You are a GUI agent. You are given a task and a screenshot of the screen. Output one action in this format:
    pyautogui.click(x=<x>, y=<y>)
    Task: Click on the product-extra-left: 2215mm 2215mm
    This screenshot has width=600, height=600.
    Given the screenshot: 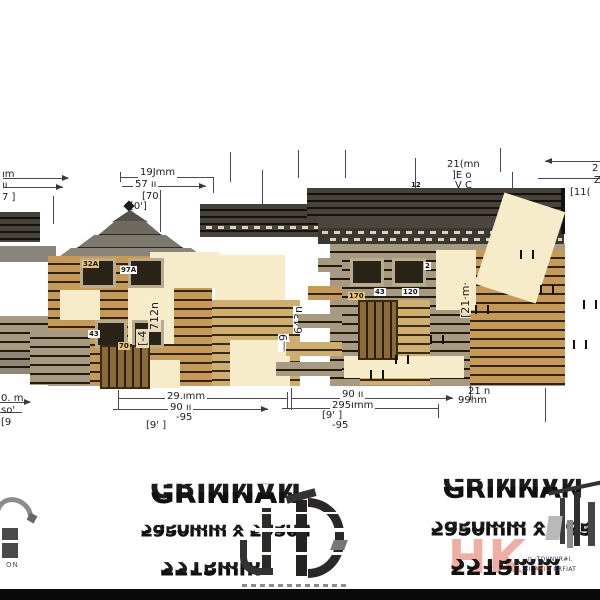 What is the action you would take?
    pyautogui.click(x=210, y=567)
    